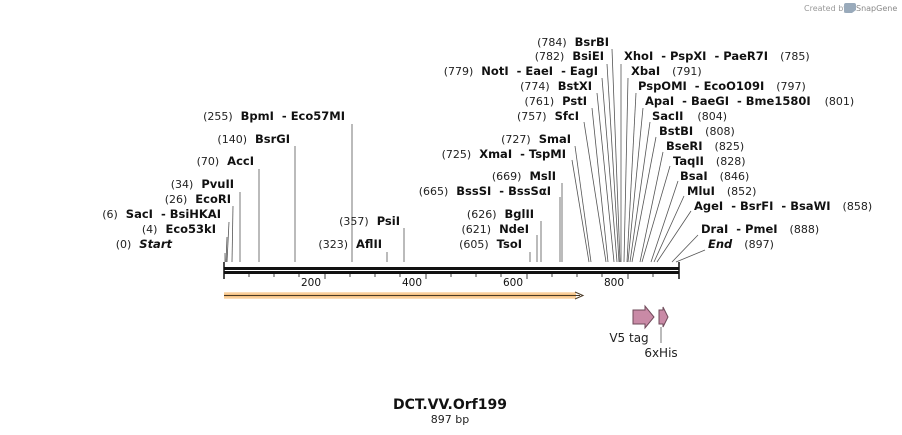  What do you see at coordinates (412, 283) in the screenshot?
I see `tick-label-400: 400` at bounding box center [412, 283].